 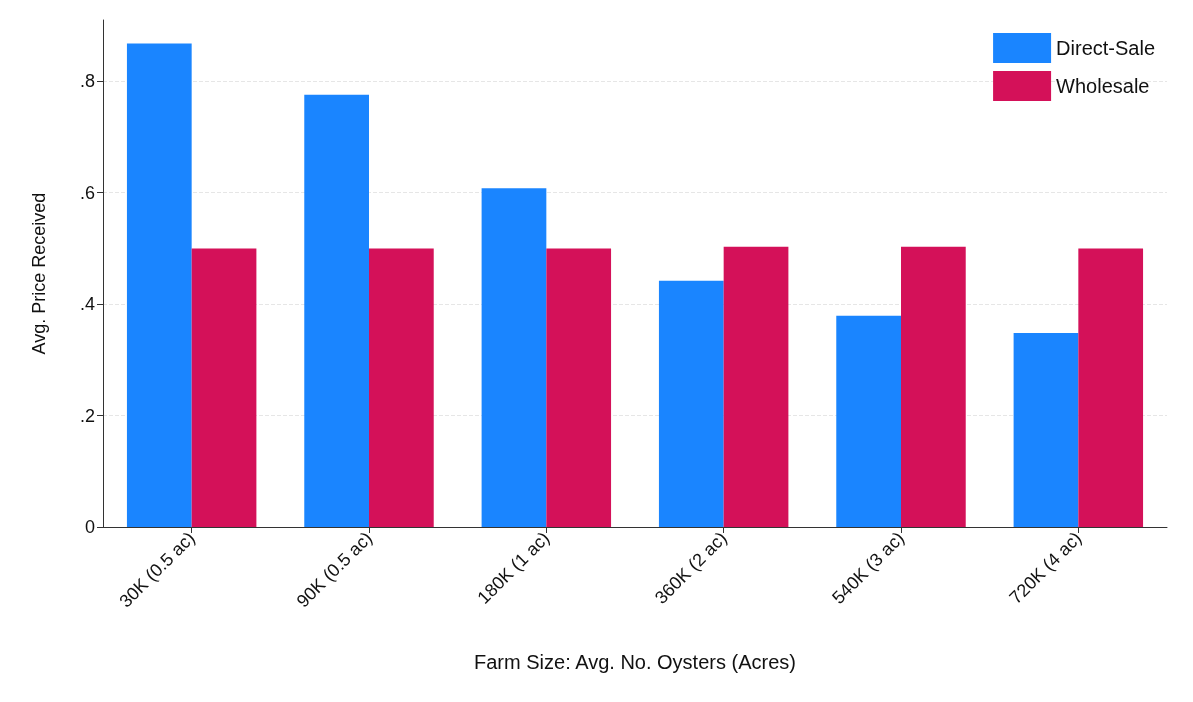 What do you see at coordinates (157, 569) in the screenshot?
I see `x-tick-label: 30K (0.5 ac)` at bounding box center [157, 569].